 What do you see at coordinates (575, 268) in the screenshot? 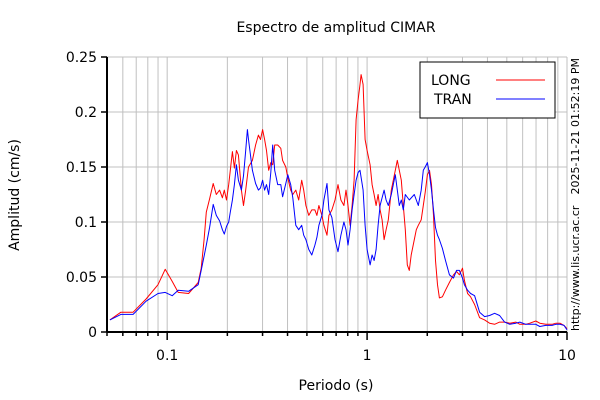
I see `source-url-text: http://www.lis.ucr.ac.cr` at bounding box center [575, 268].